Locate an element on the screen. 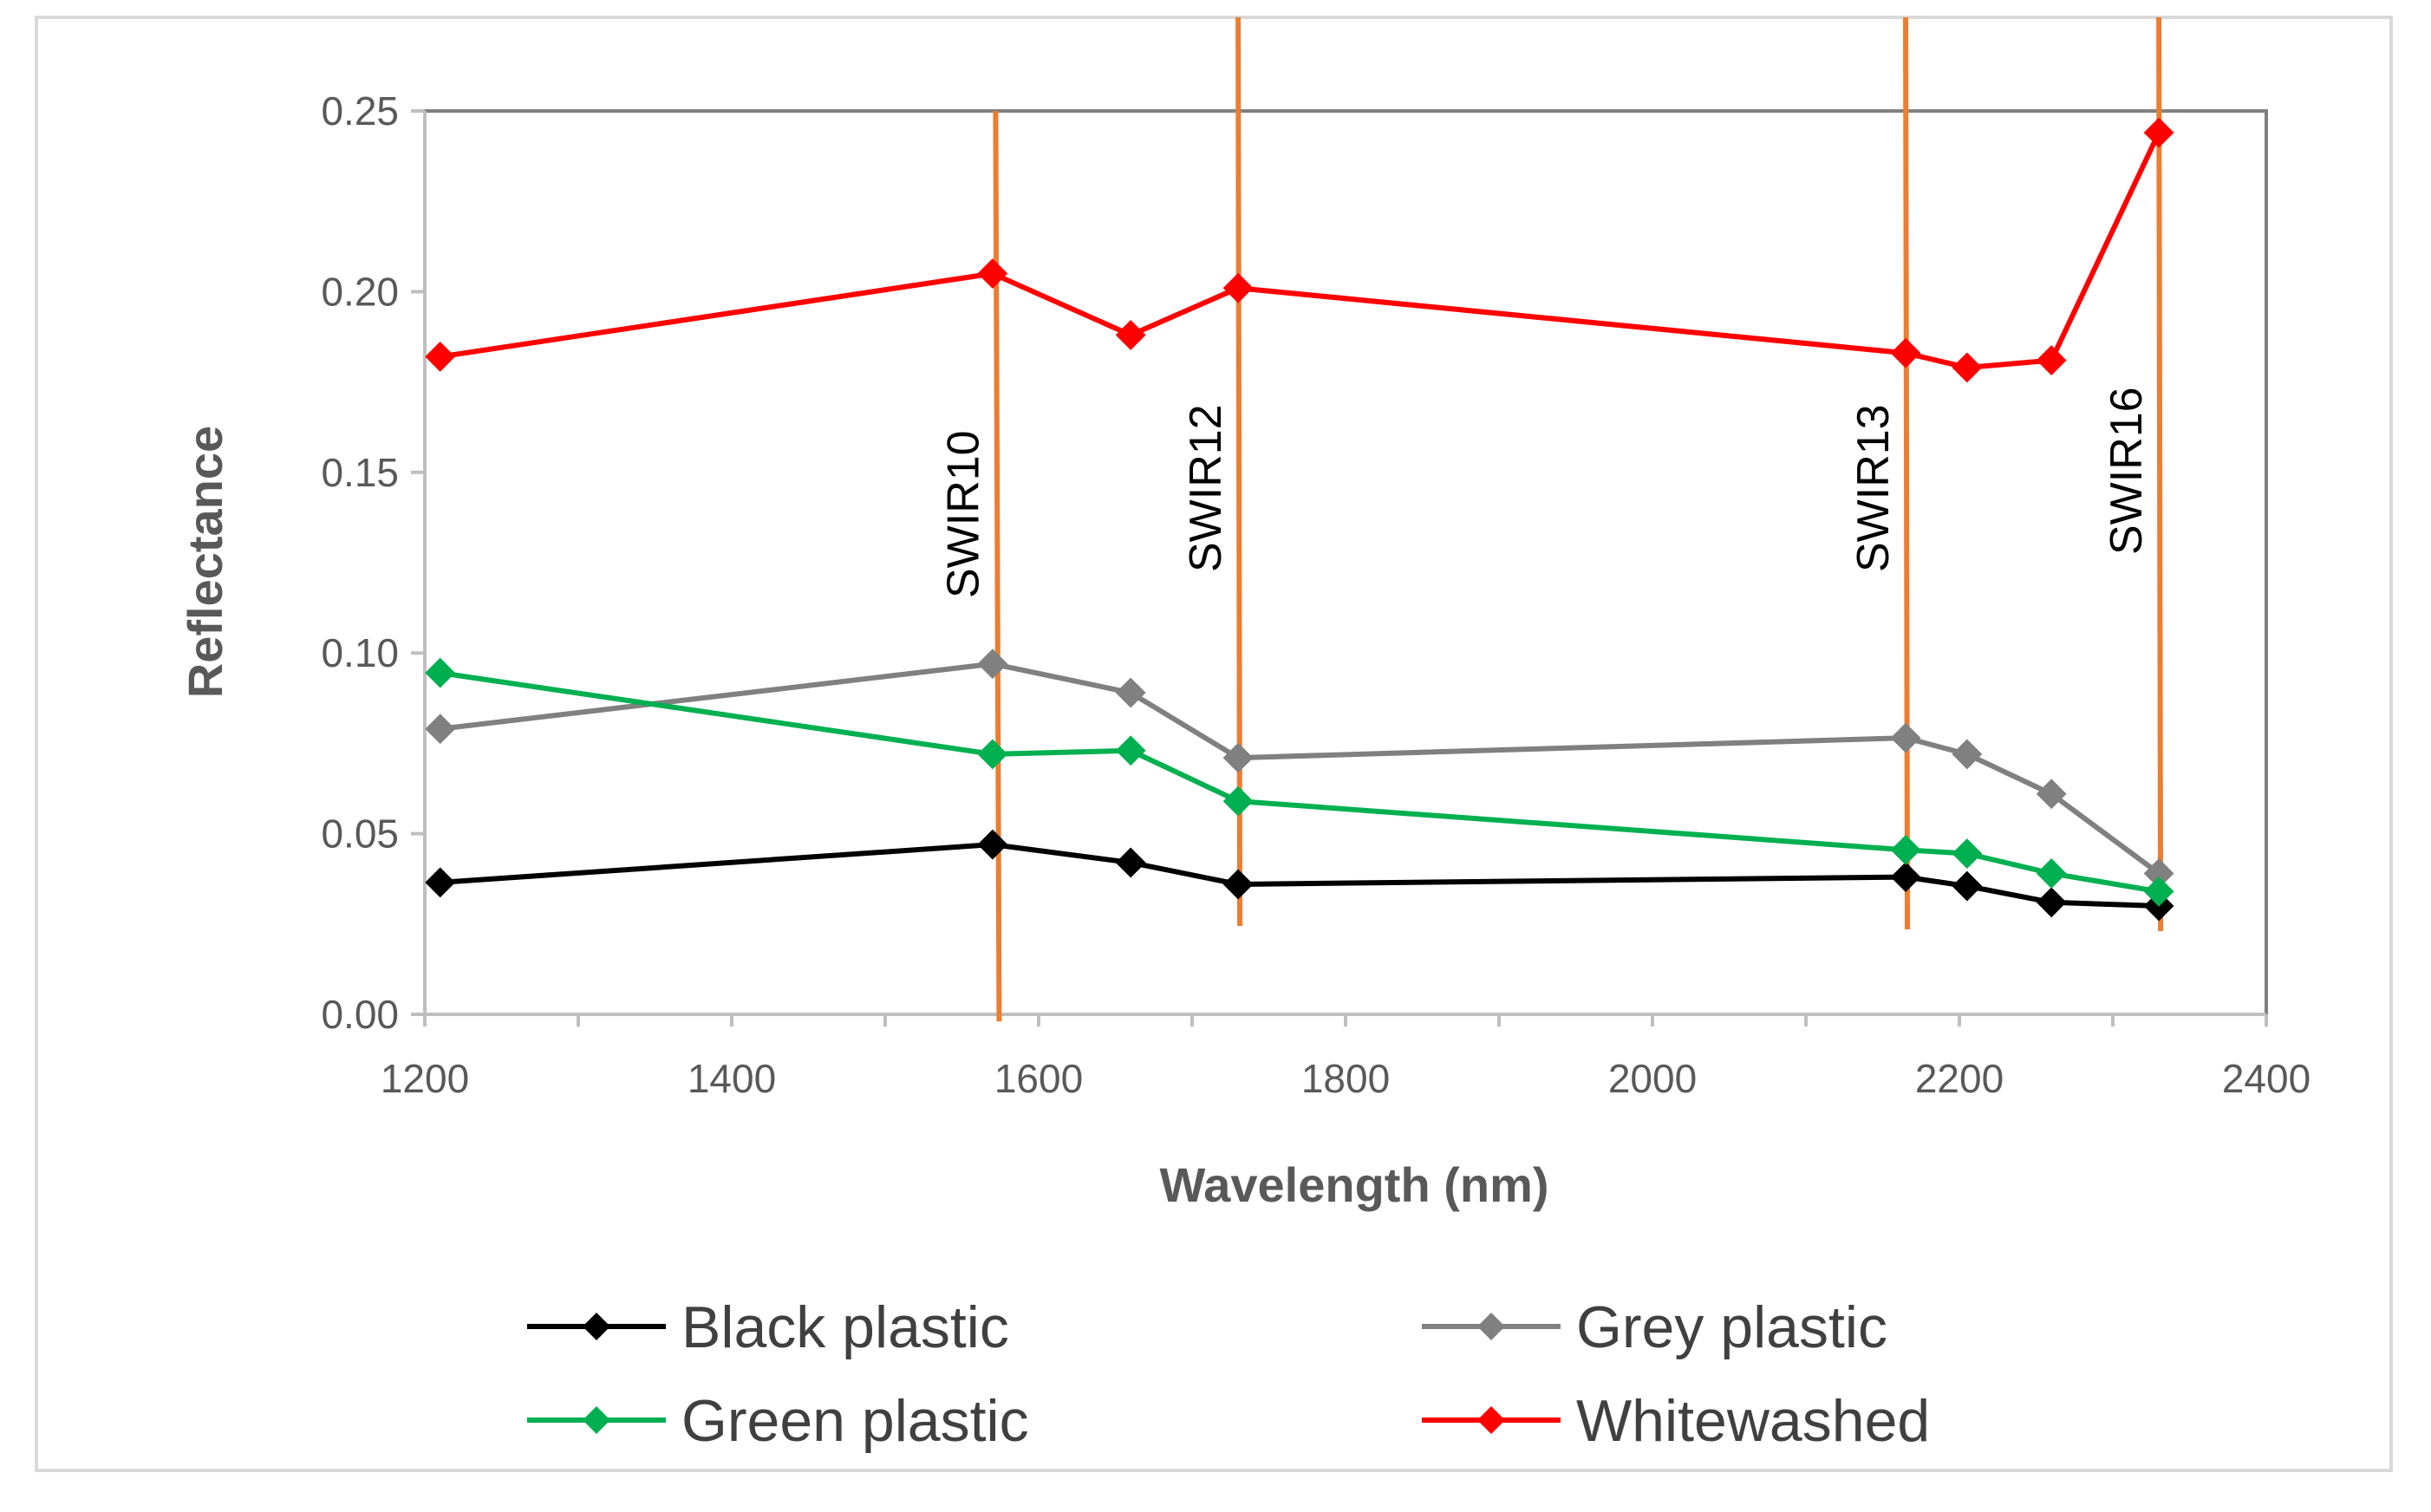 The image size is (2431, 1512). band-marker-label: SWIR10 is located at coordinates (963, 514).